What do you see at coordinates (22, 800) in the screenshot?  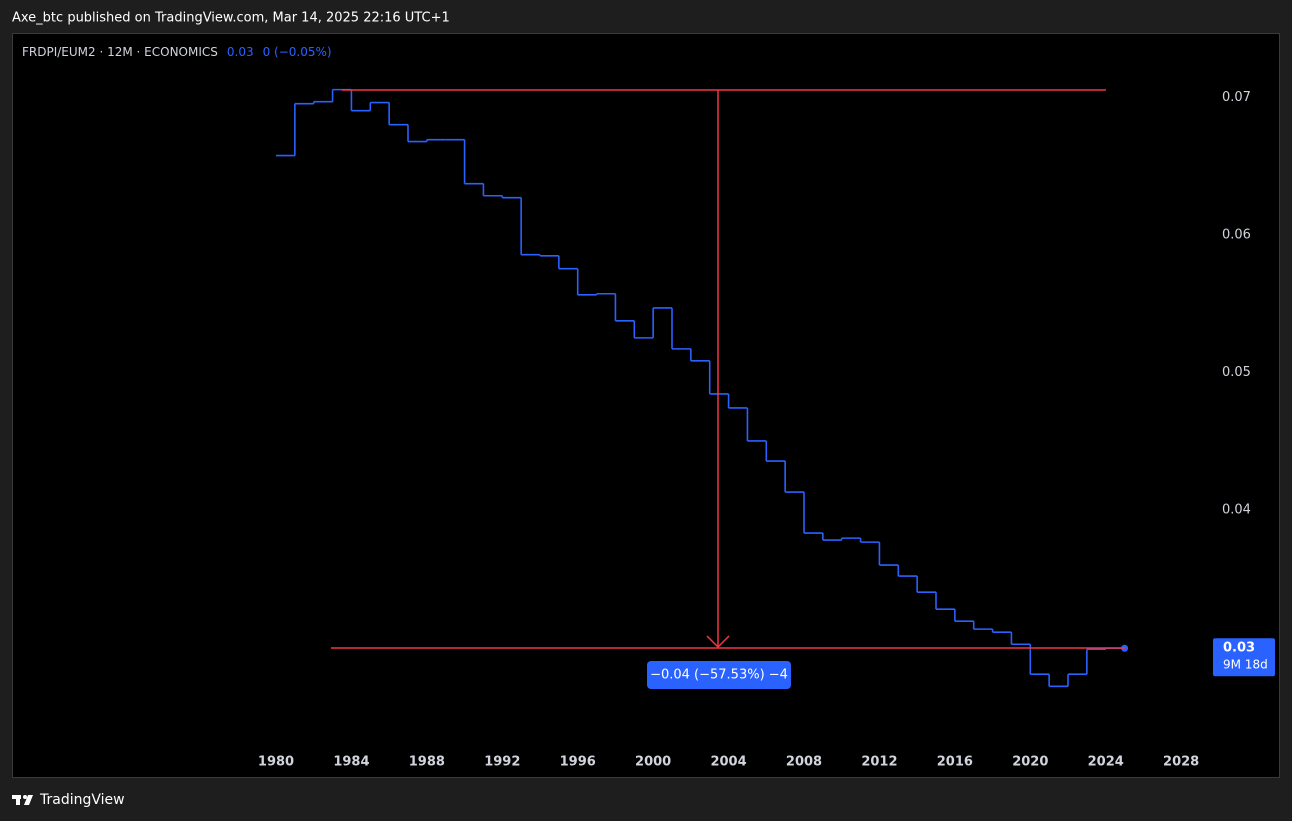 I see `footer-logo` at bounding box center [22, 800].